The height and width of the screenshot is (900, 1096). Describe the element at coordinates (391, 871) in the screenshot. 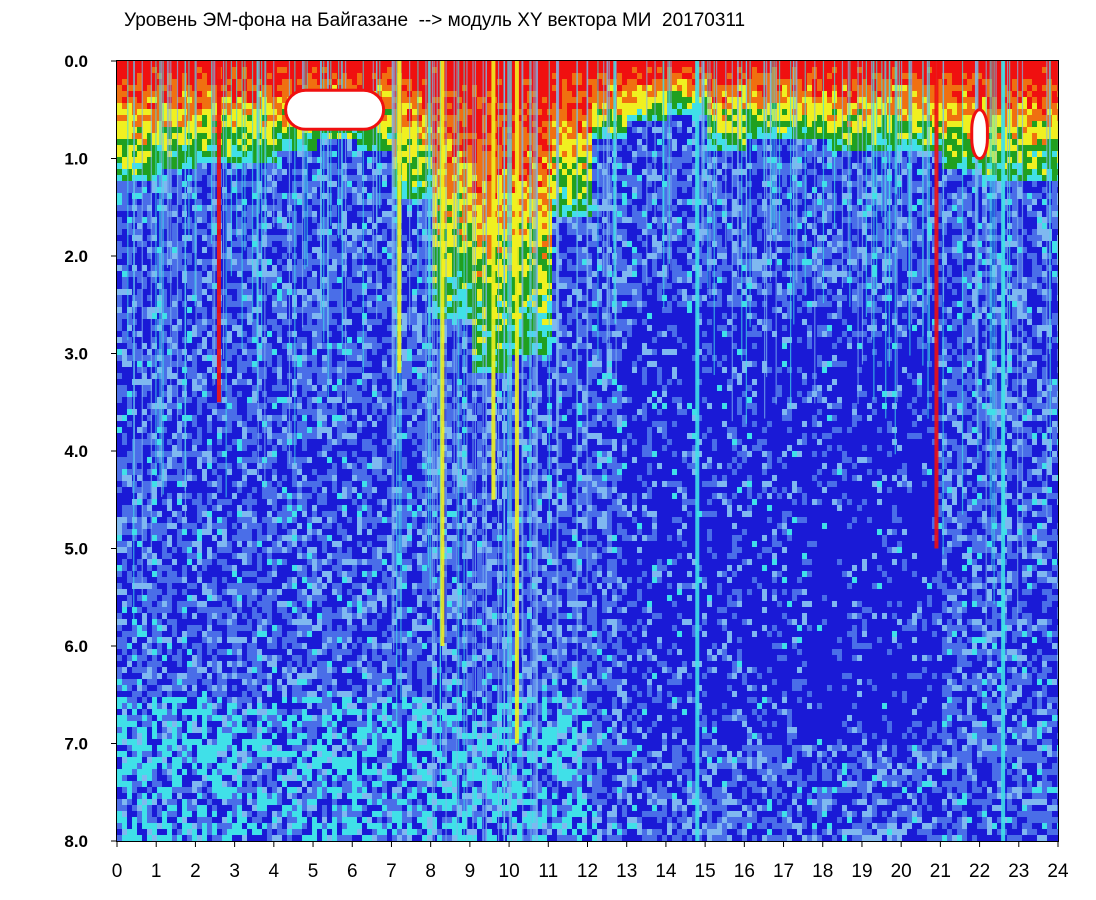

I see `x-tick-label-7: 7` at that location.